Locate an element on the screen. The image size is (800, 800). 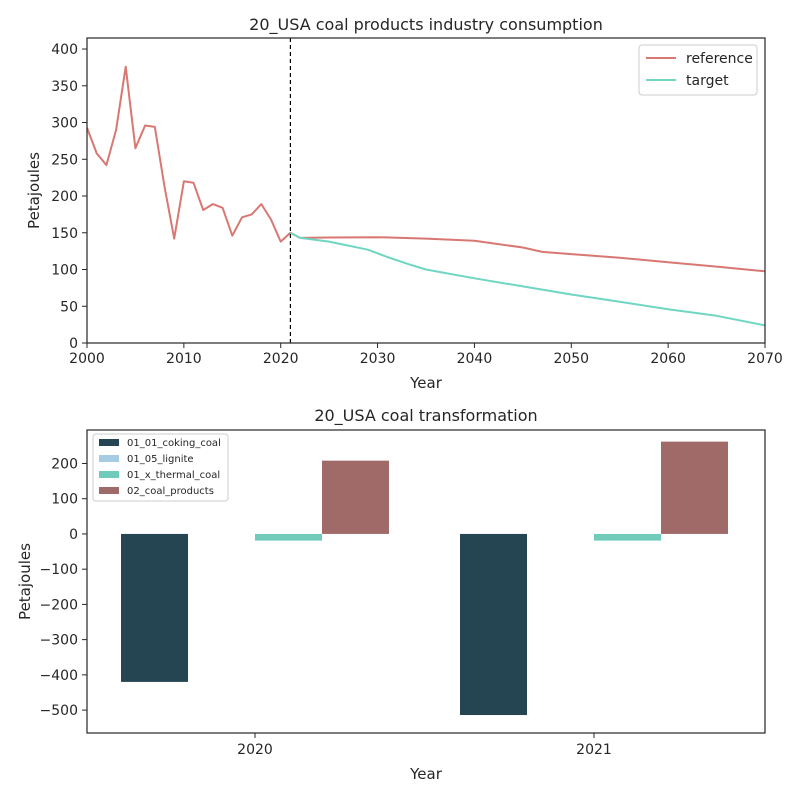
legend-label: 01_05_lignite is located at coordinates (160, 459).